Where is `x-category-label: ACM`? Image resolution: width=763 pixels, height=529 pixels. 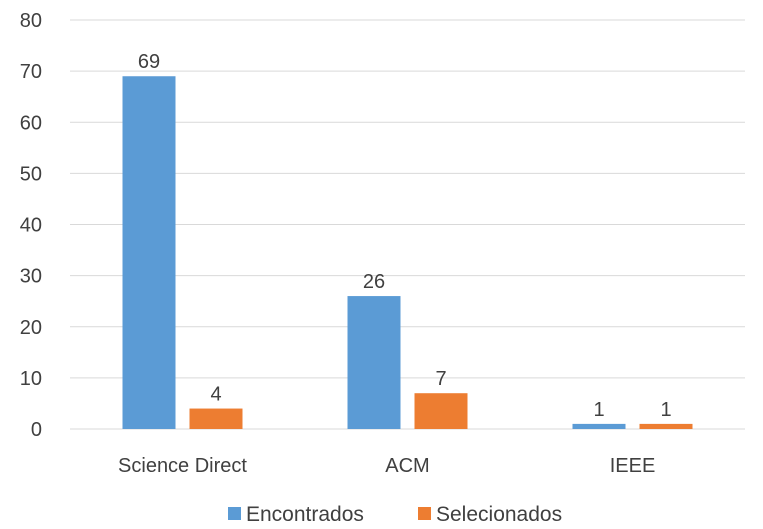
x-category-label: ACM is located at coordinates (407, 466).